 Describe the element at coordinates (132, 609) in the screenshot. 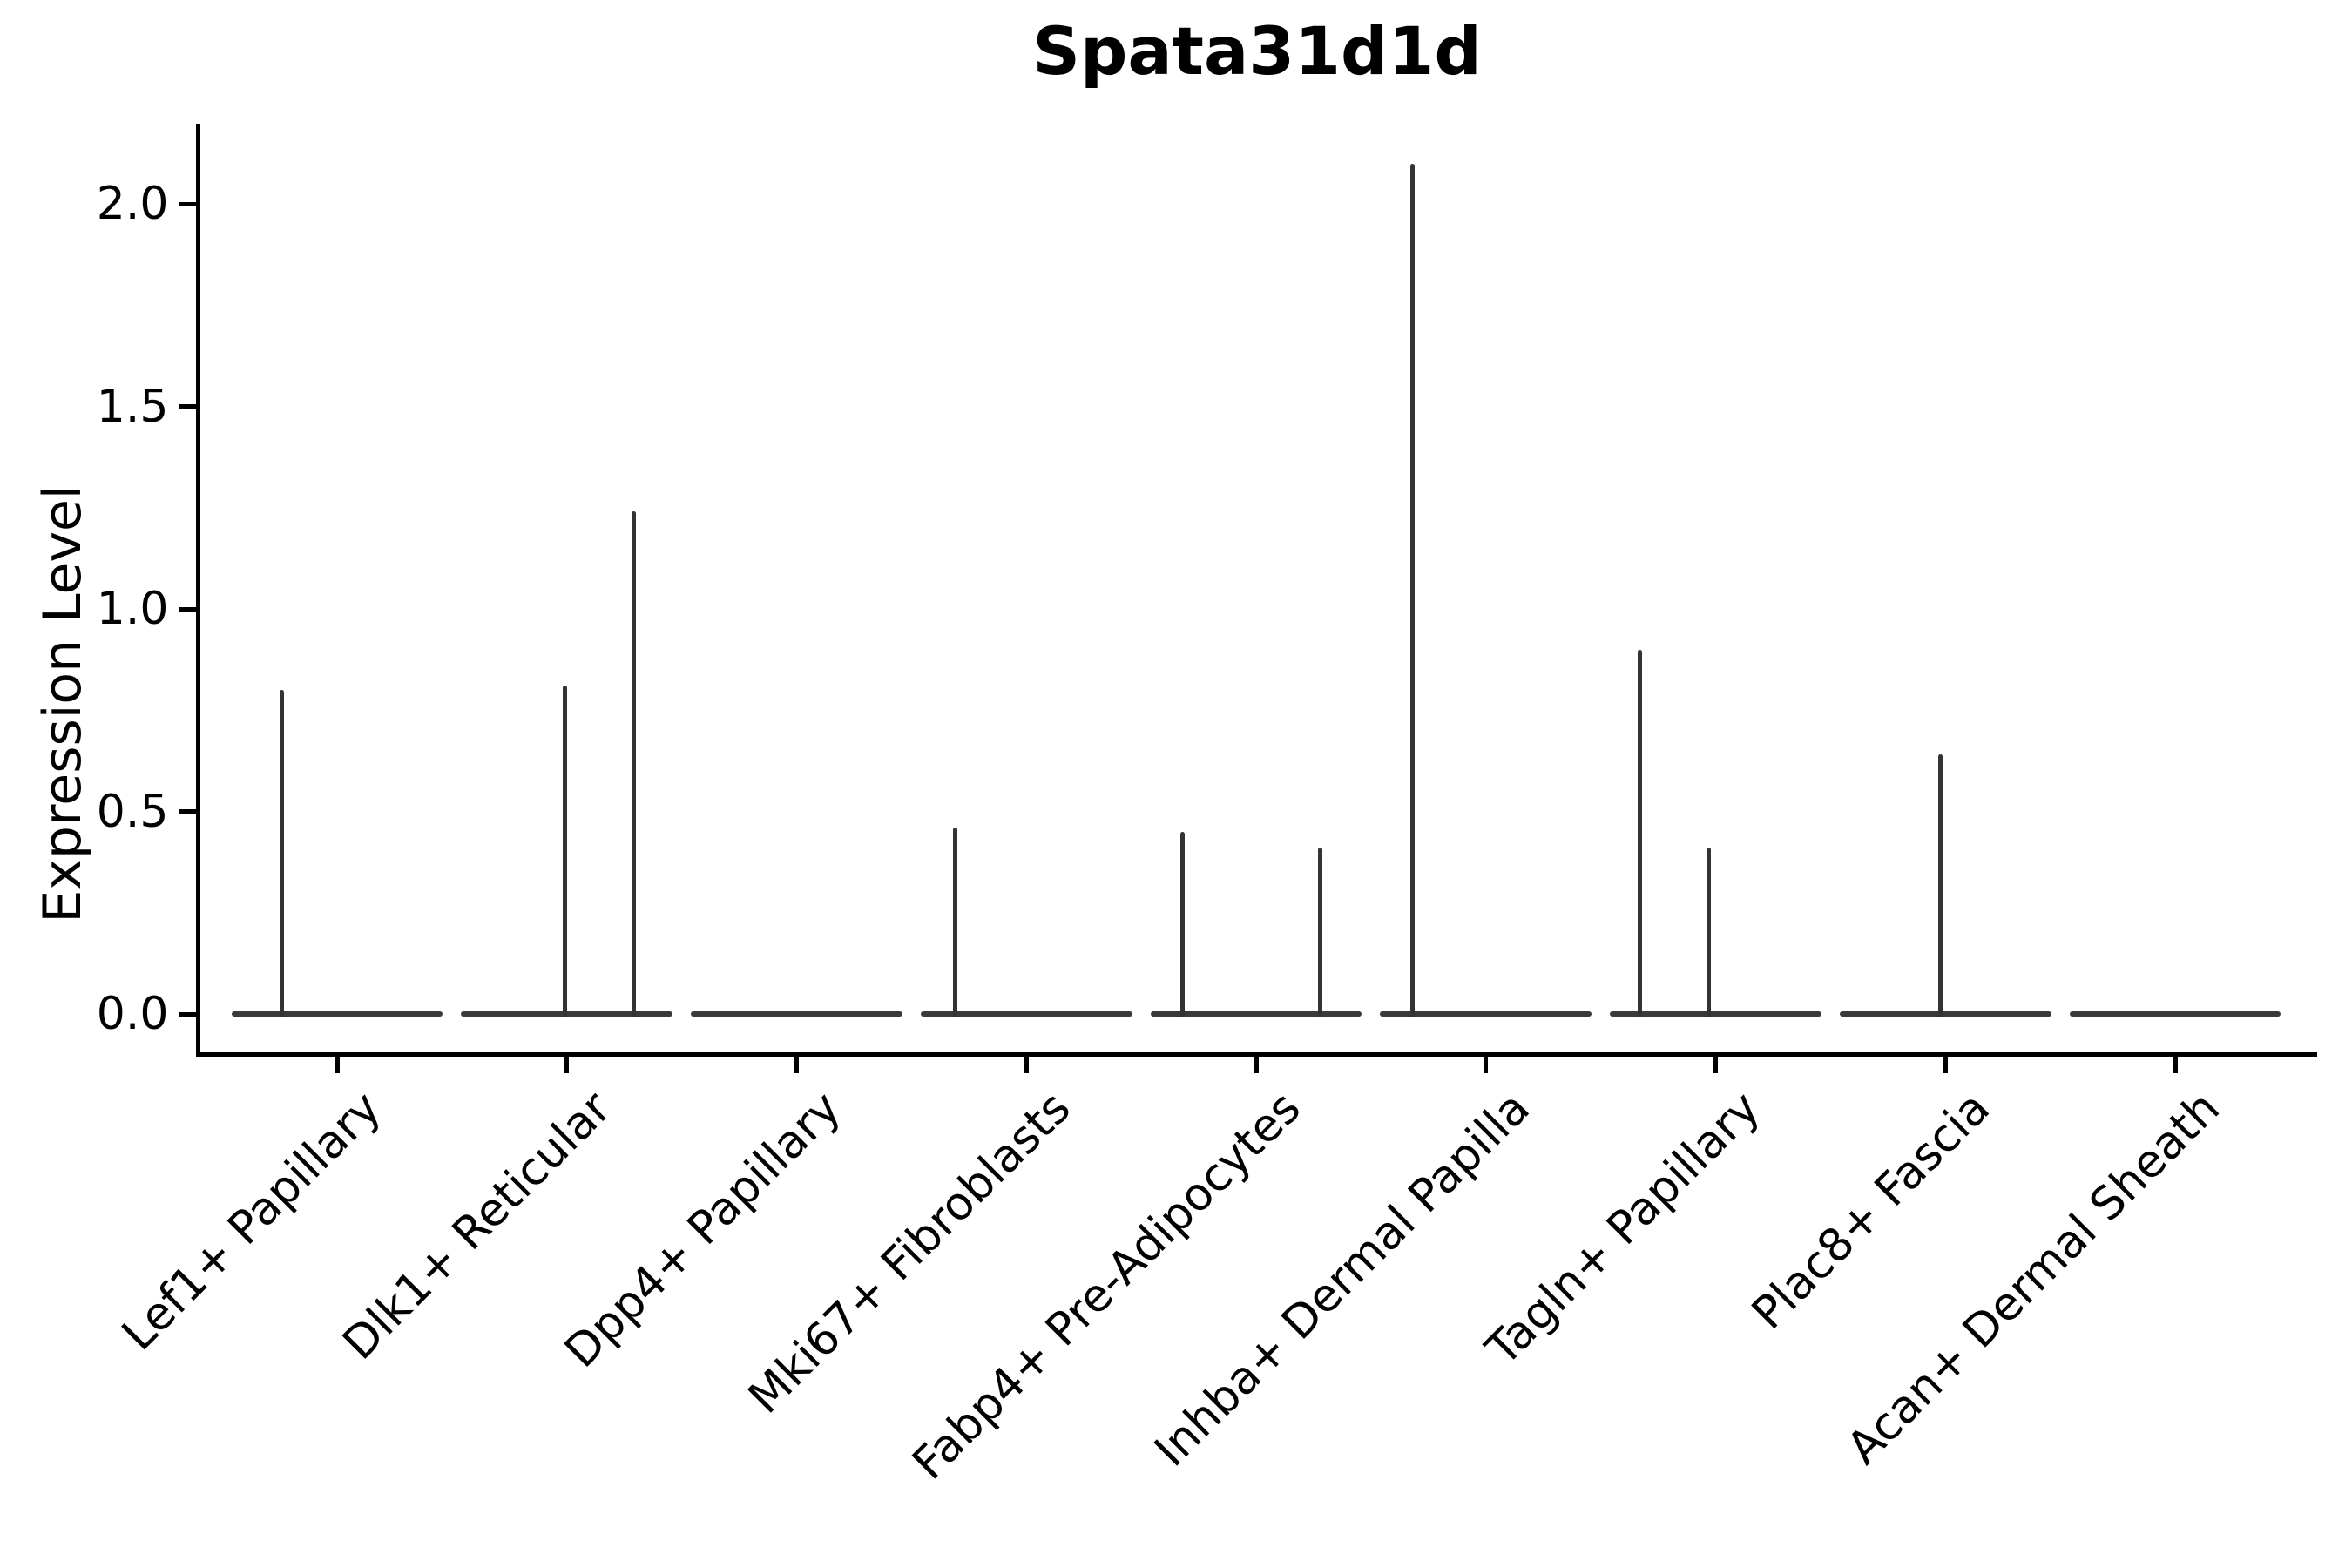

I see `y-tick-label: 1.0` at that location.